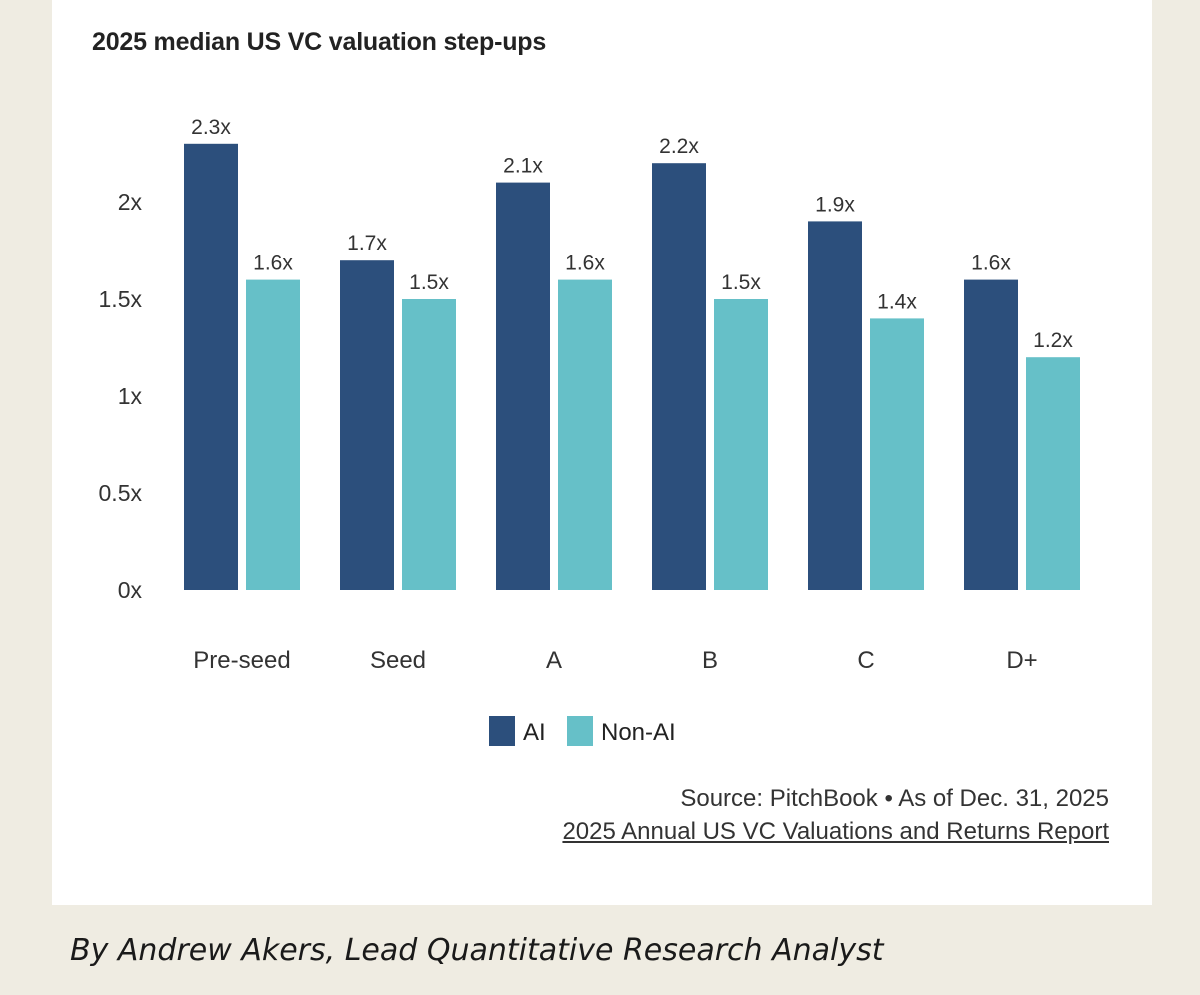 This screenshot has height=995, width=1200. What do you see at coordinates (211, 367) in the screenshot?
I see `bar-ai-pre-seed` at bounding box center [211, 367].